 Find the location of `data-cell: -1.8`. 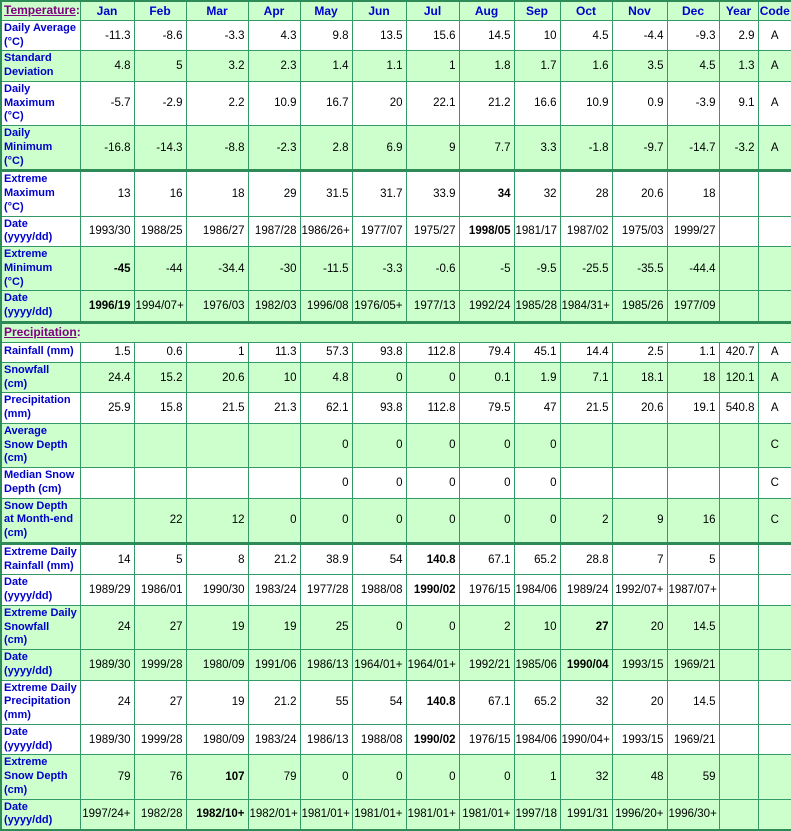

data-cell: -1.8 is located at coordinates (586, 148).